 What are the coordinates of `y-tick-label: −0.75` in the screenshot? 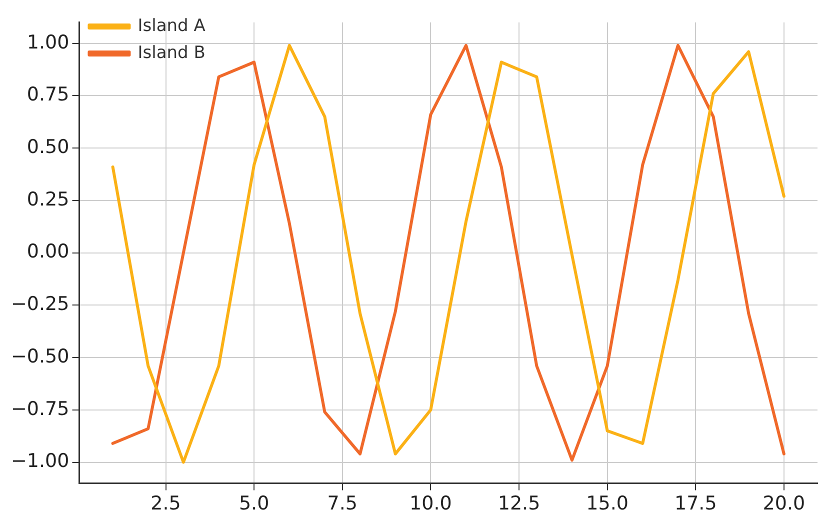 It's located at (40, 409).